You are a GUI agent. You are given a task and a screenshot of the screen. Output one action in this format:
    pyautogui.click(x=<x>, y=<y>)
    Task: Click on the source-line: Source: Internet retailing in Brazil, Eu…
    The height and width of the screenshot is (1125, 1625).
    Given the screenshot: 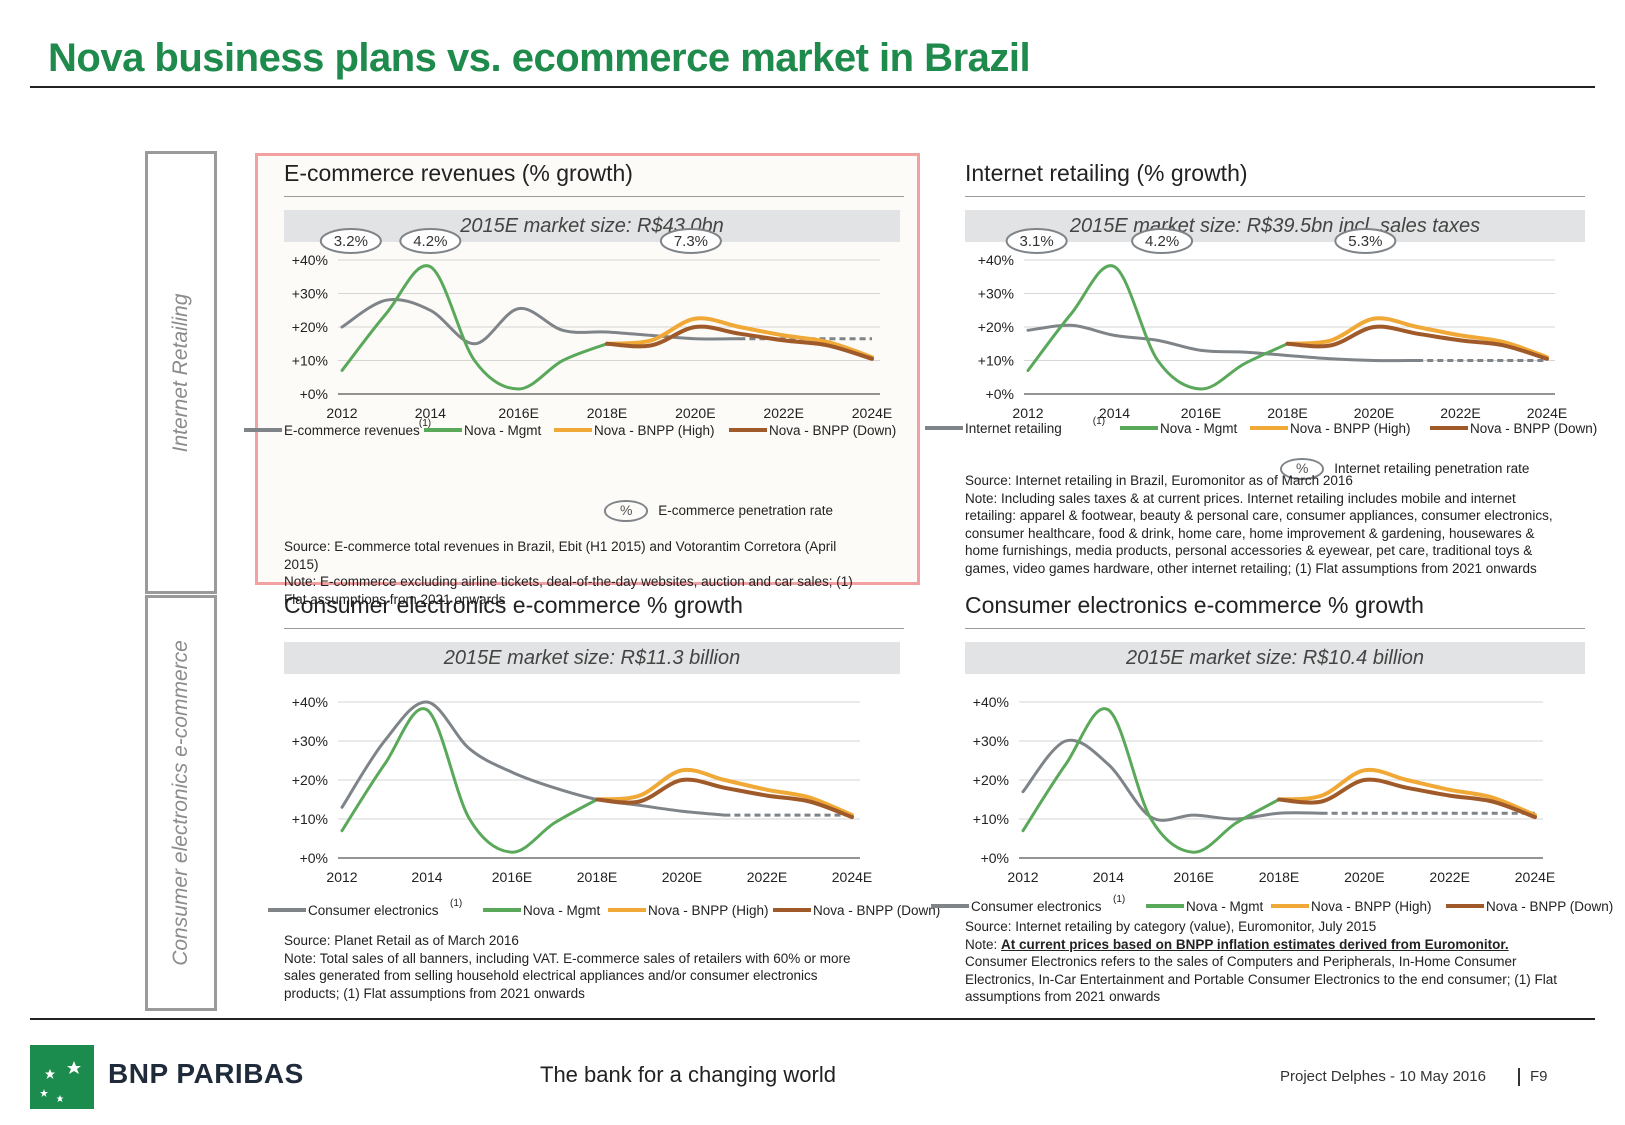 What is the action you would take?
    pyautogui.click(x=1159, y=480)
    